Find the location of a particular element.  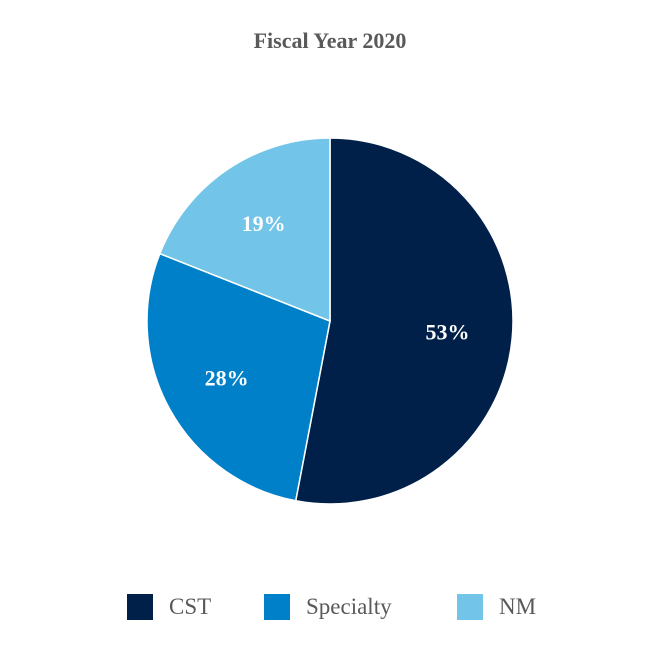

slice-label-specialty: 28% is located at coordinates (227, 377).